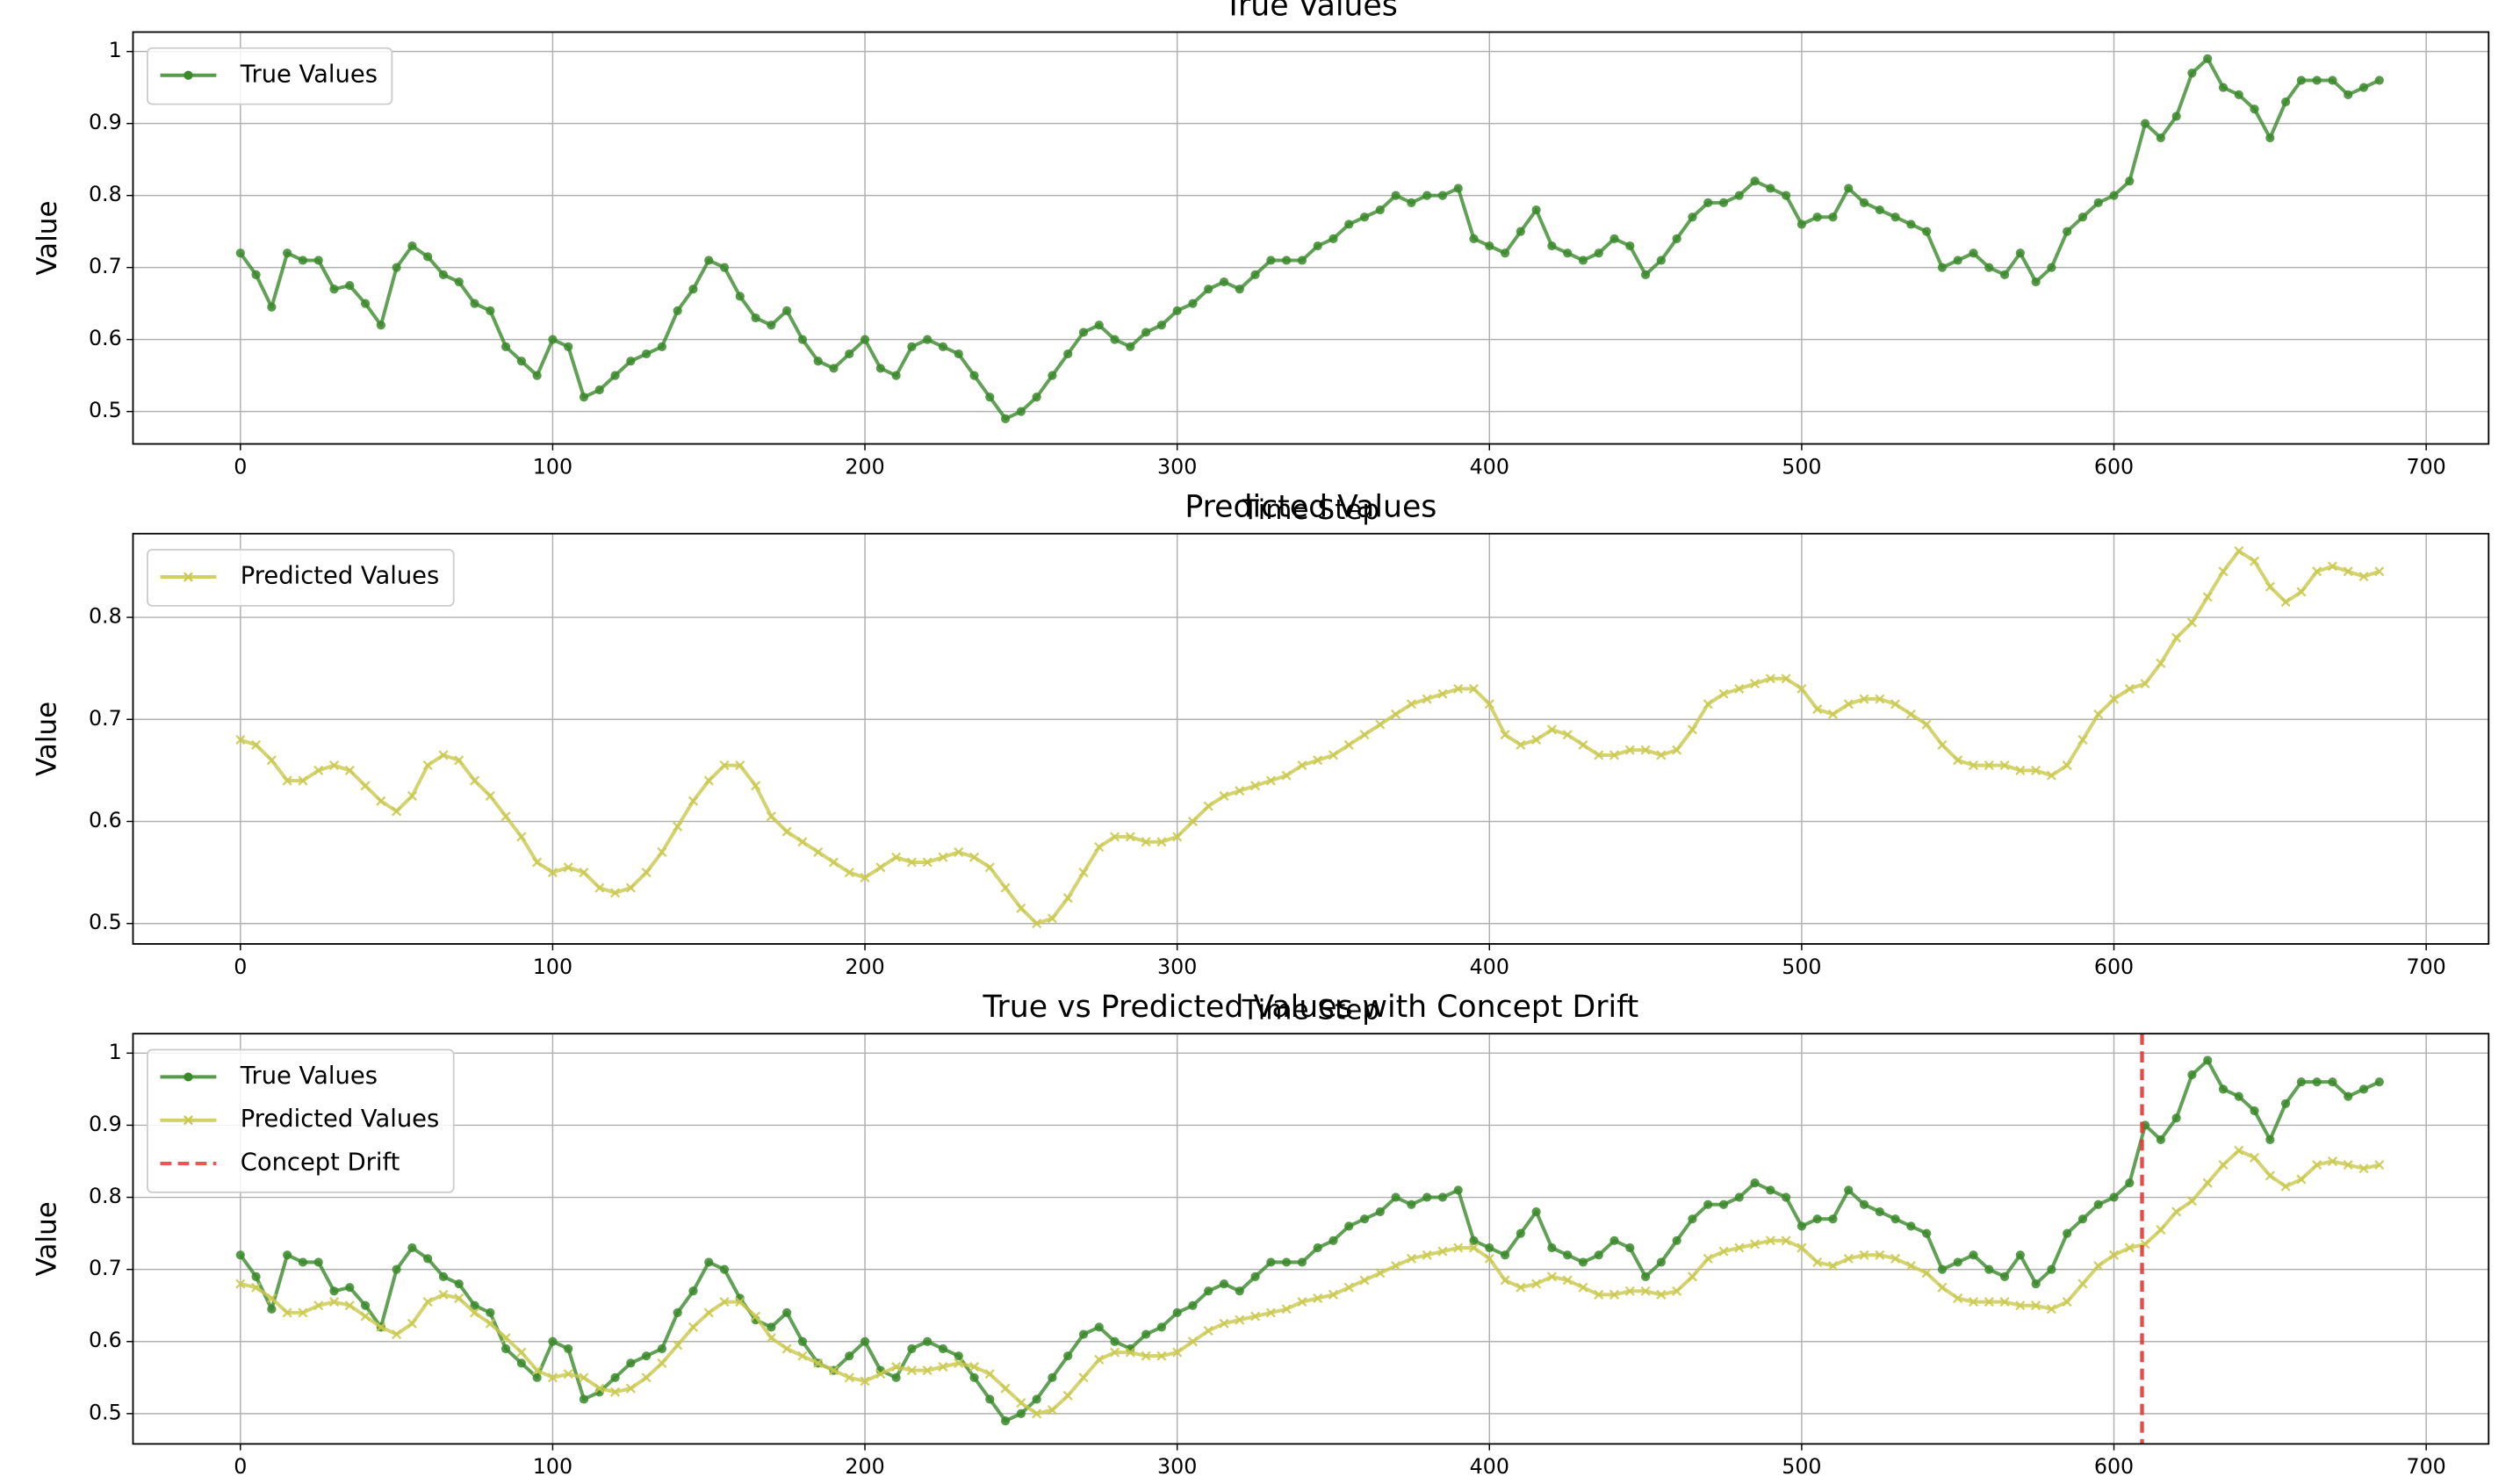 The height and width of the screenshot is (1484, 2513). I want to click on legend: True Values Predicted Values Concept Drift, so click(300, 1120).